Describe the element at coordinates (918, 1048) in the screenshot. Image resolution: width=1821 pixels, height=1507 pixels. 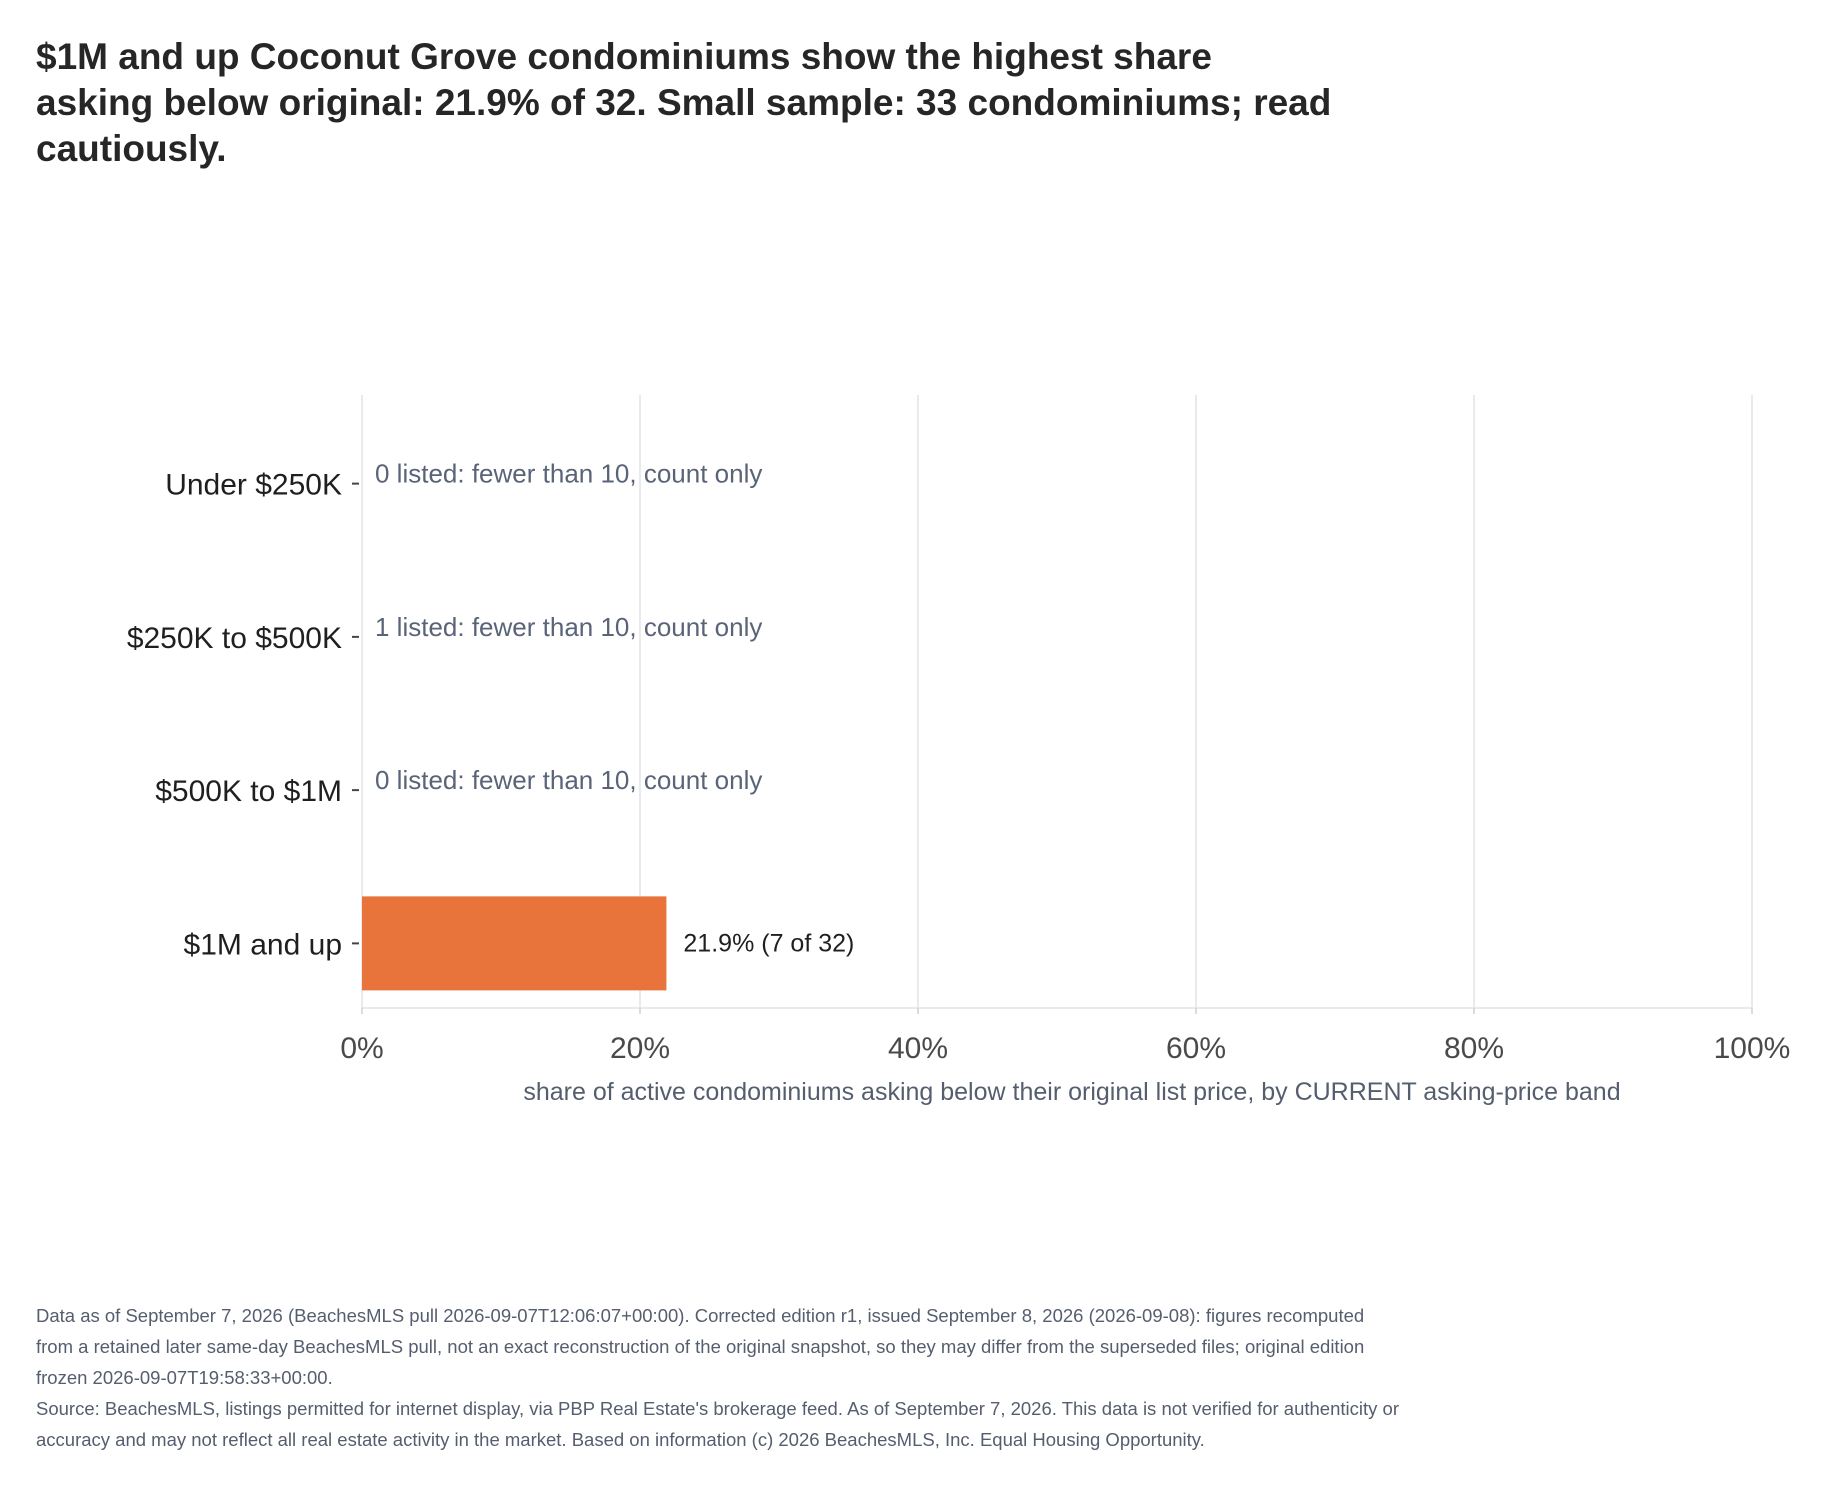
I see `x-tick-label: 40%` at that location.